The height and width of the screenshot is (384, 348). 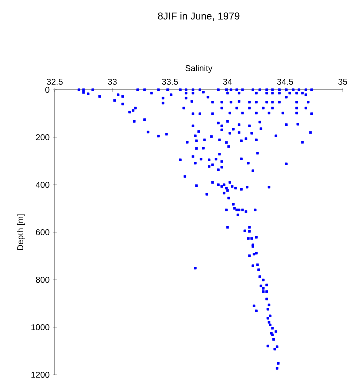 I want to click on x-tick-label: 34.5, so click(x=285, y=81).